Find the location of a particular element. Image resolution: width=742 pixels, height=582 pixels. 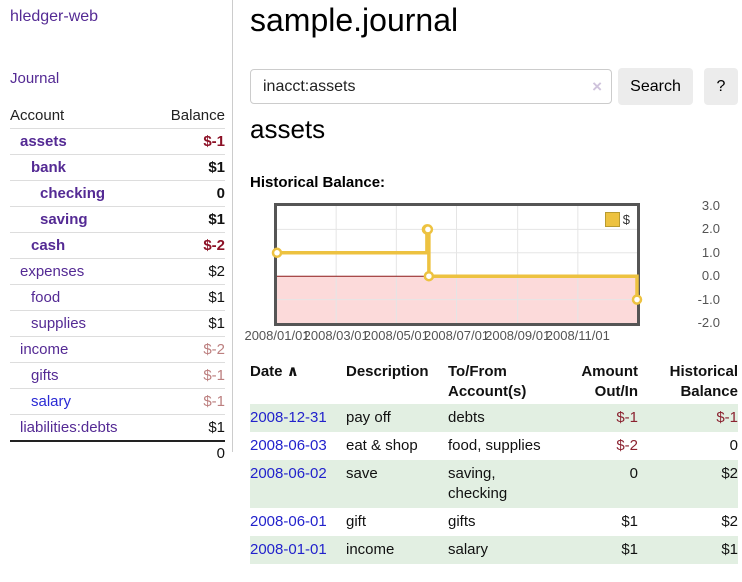

register-header-balance: Historical Balance is located at coordinates (692, 382).